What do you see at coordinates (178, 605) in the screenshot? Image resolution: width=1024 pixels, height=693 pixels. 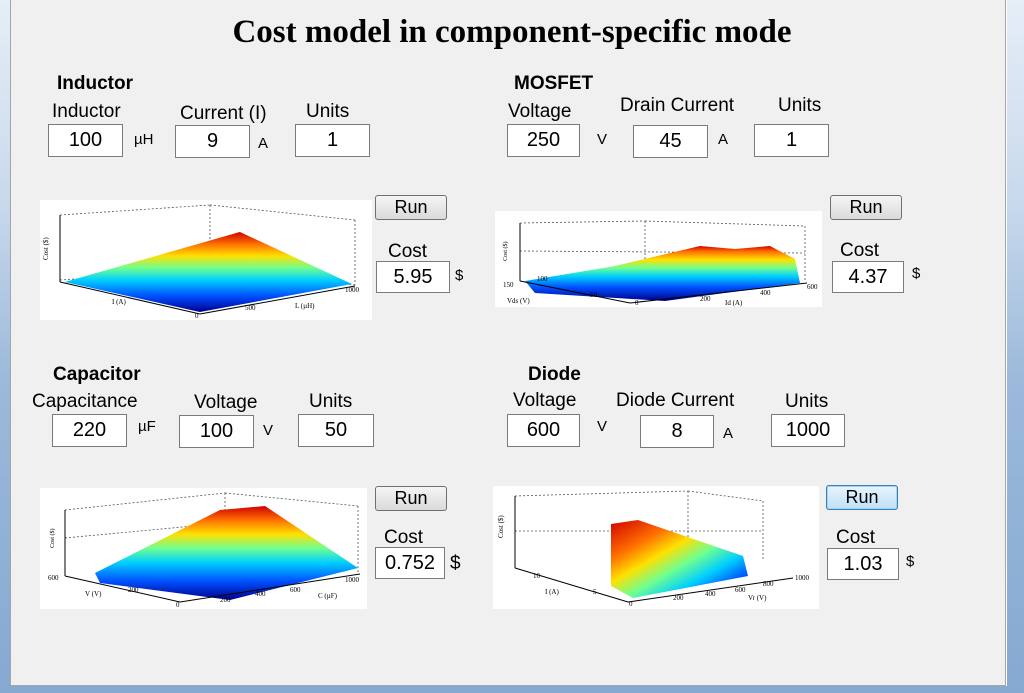 I see `capacitor-plot-xtick-0: 0` at bounding box center [178, 605].